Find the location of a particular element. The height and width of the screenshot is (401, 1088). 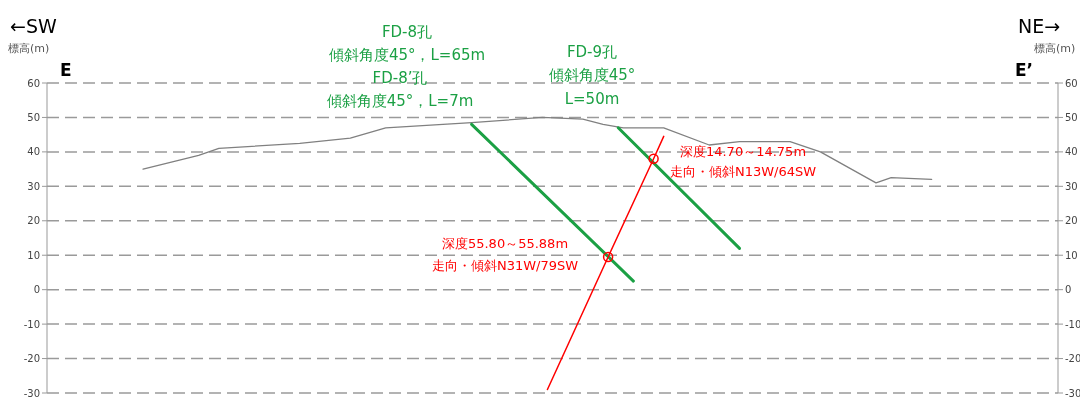

text: E is located at coordinates (66, 70).